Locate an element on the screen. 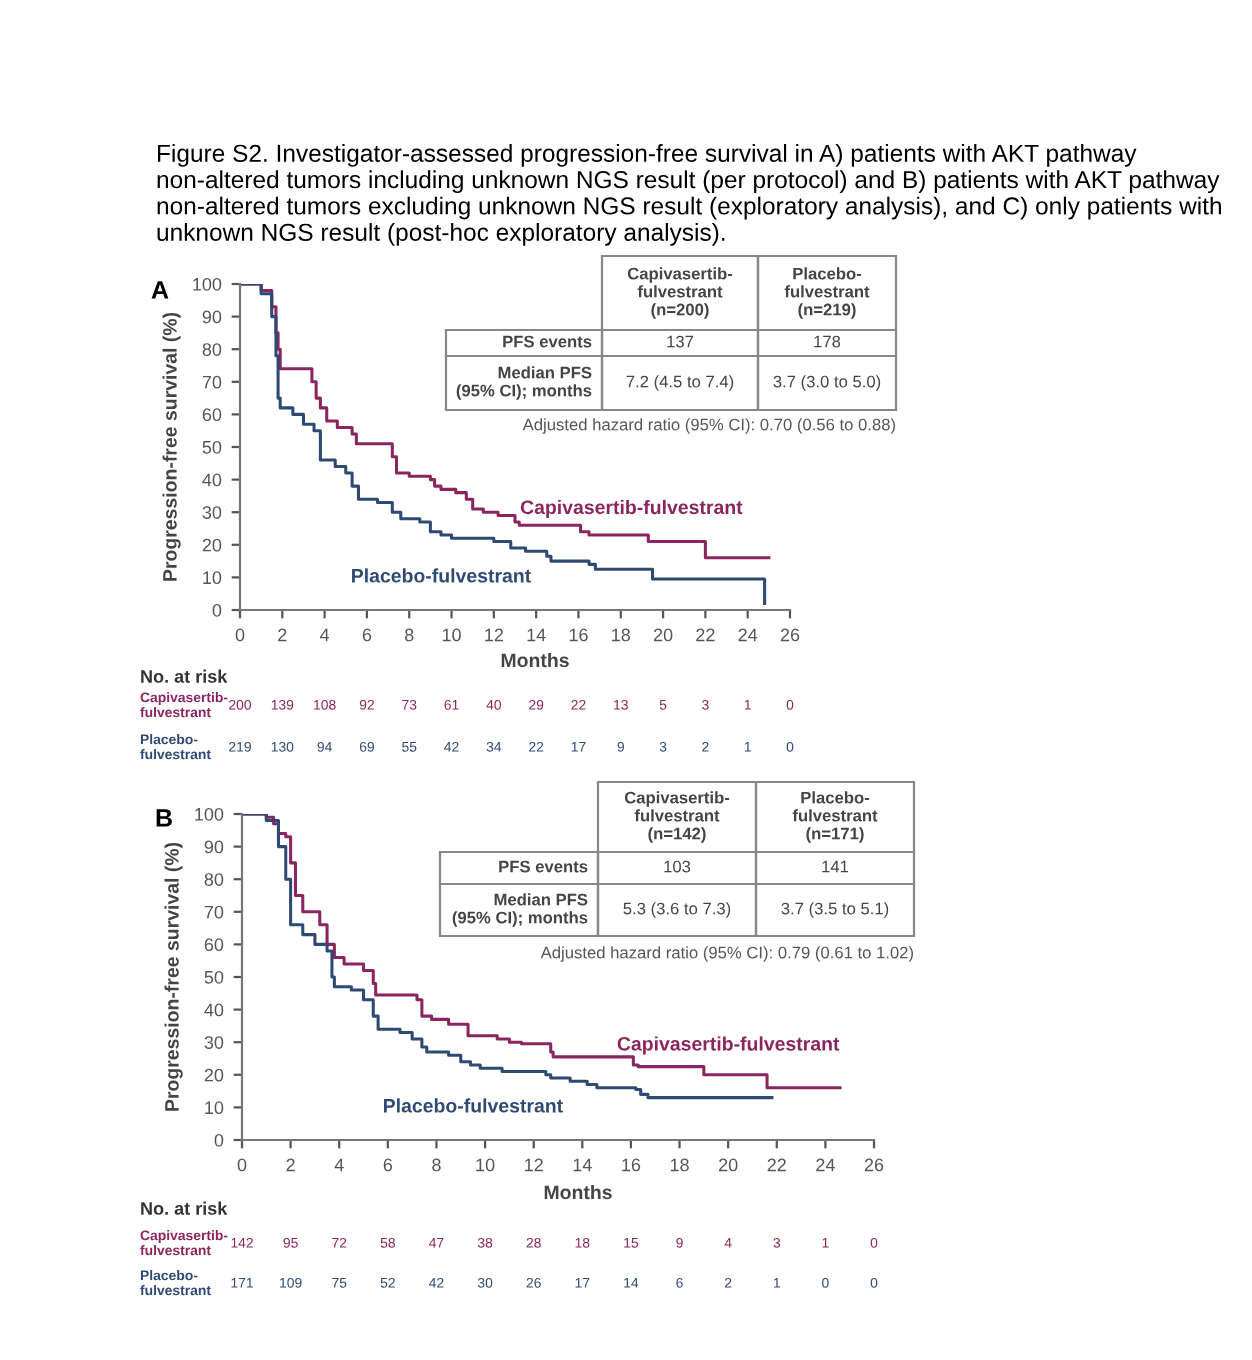 The image size is (1252, 1360). annotation: 103 is located at coordinates (677, 866).